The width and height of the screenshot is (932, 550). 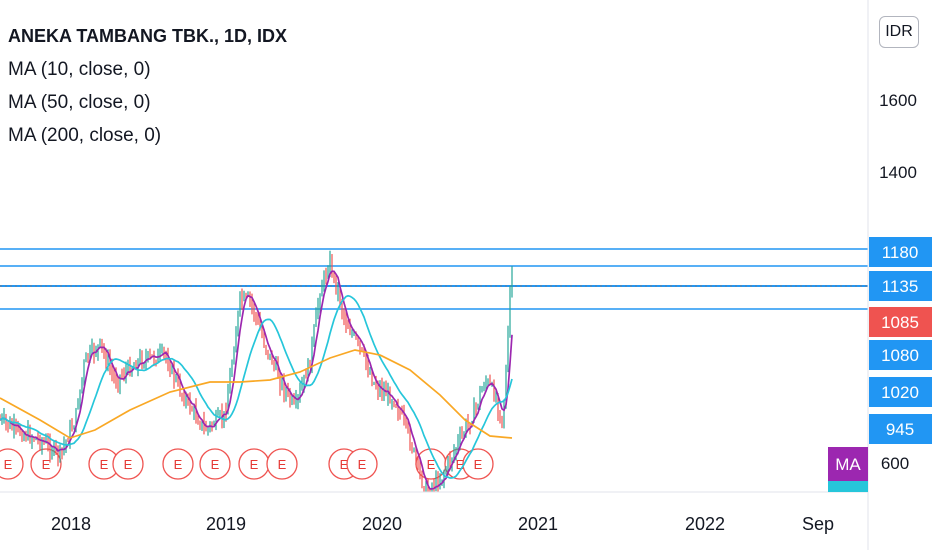 I want to click on price-labels: 1180 1135 1085 1080 1020 945 600 MA, so click(x=880, y=364).